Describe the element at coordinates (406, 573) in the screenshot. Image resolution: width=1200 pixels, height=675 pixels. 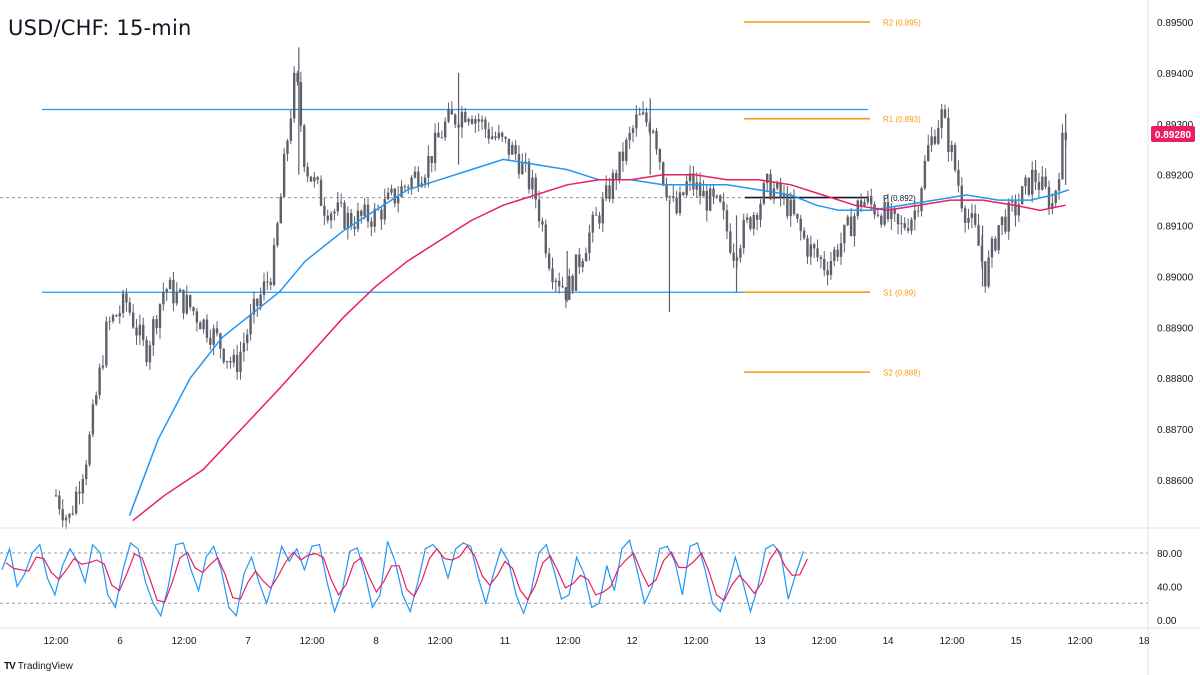
I see `stochastic-d-line` at that location.